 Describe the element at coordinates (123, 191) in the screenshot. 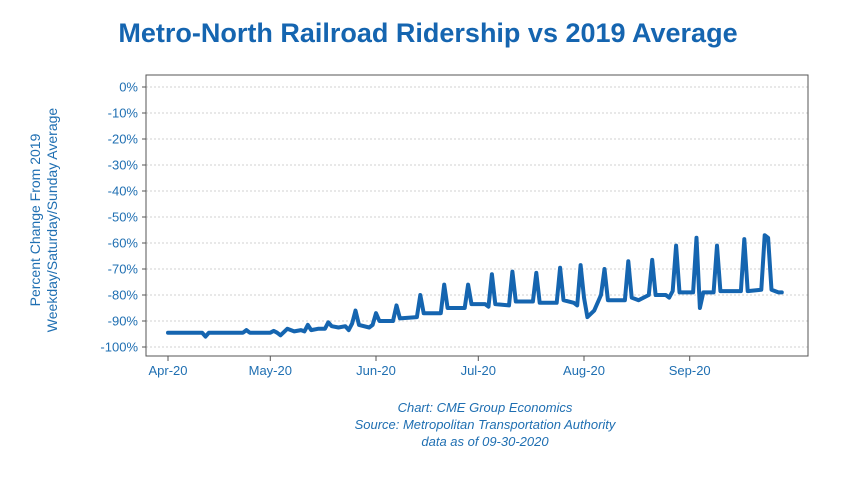

I see `y-tick-label: -40%` at that location.